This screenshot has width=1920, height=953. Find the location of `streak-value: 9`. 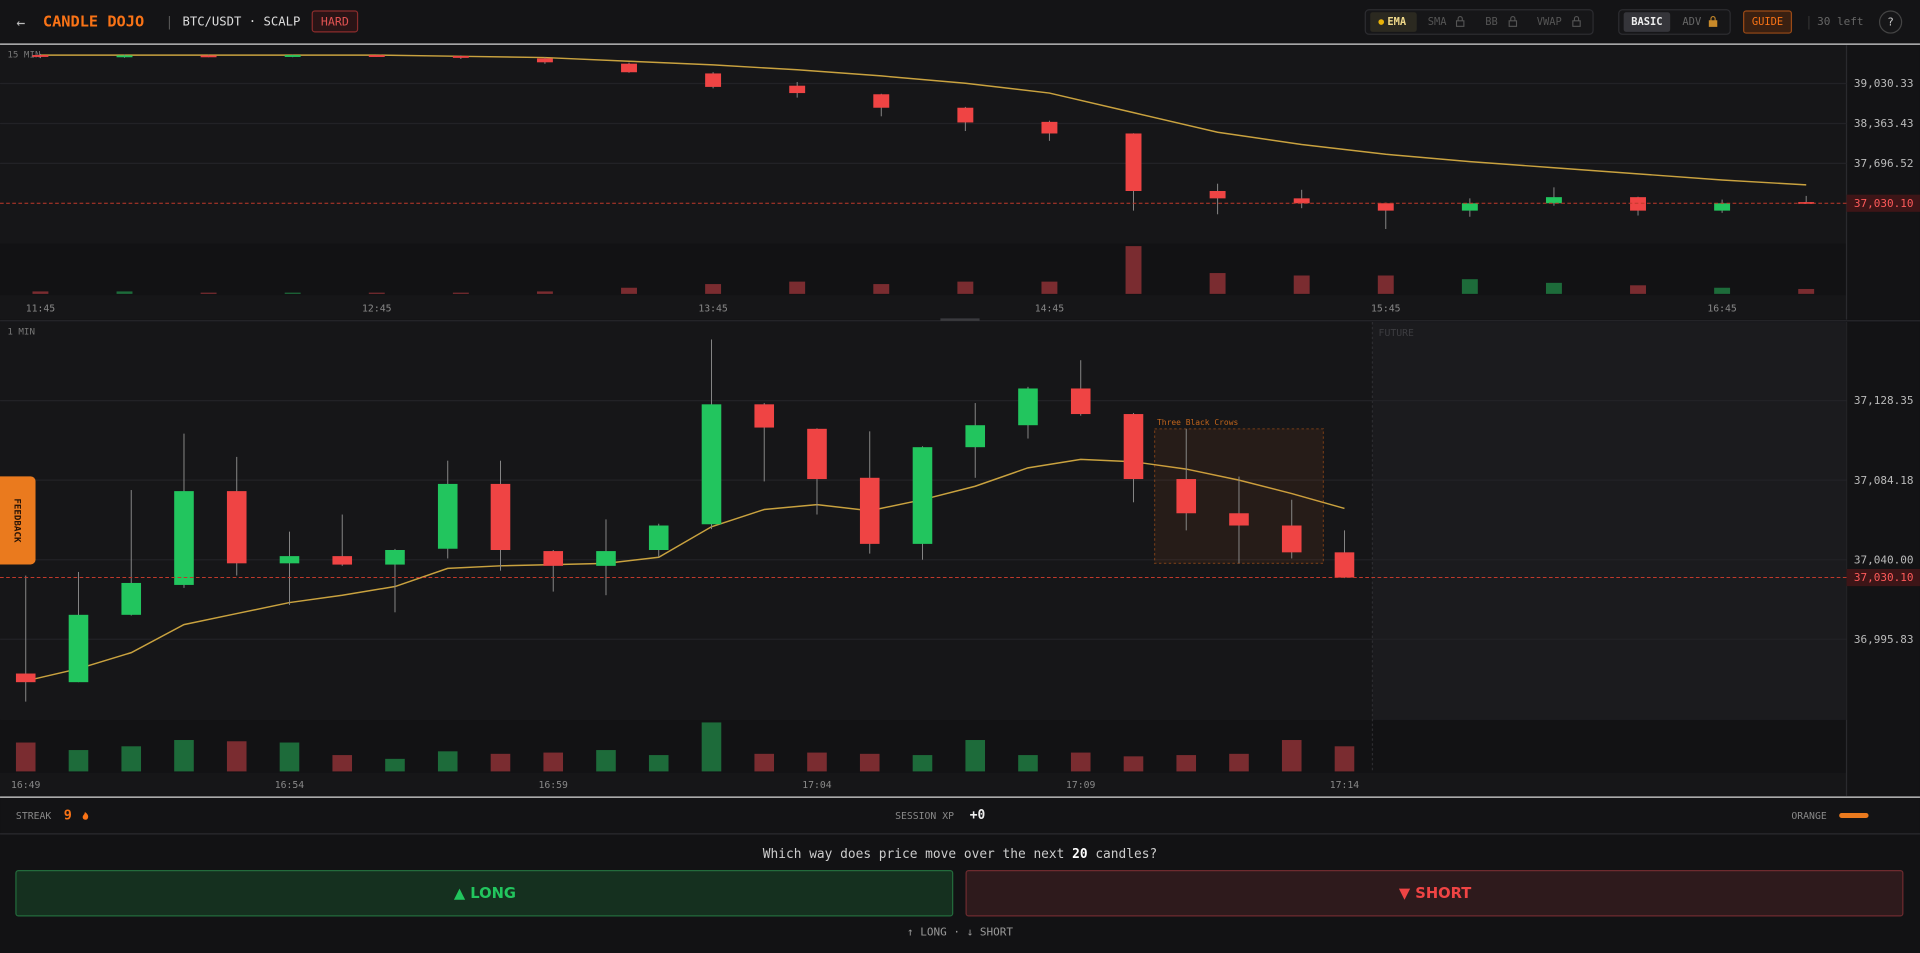

streak-value: 9 is located at coordinates (68, 815).